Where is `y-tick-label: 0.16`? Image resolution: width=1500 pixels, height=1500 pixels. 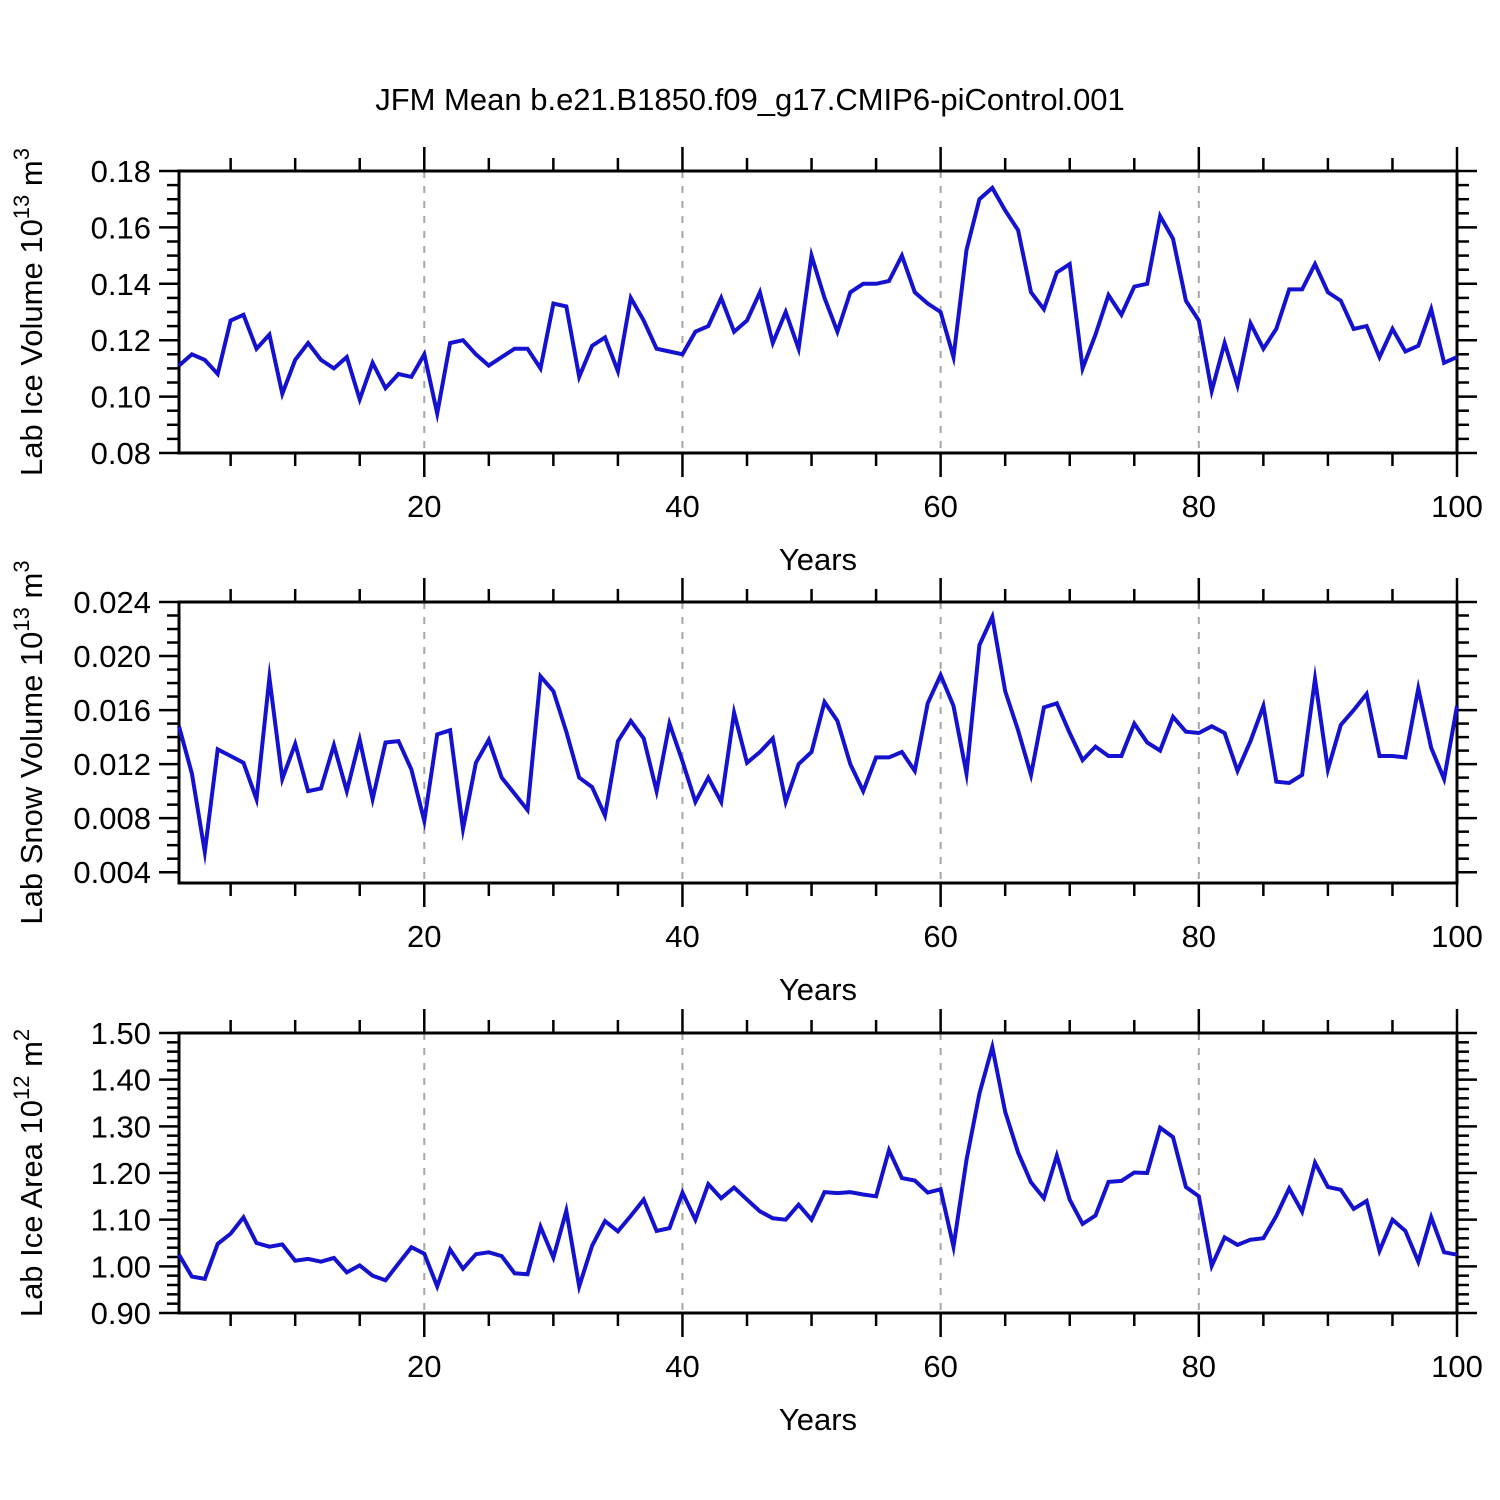 y-tick-label: 0.16 is located at coordinates (121, 227).